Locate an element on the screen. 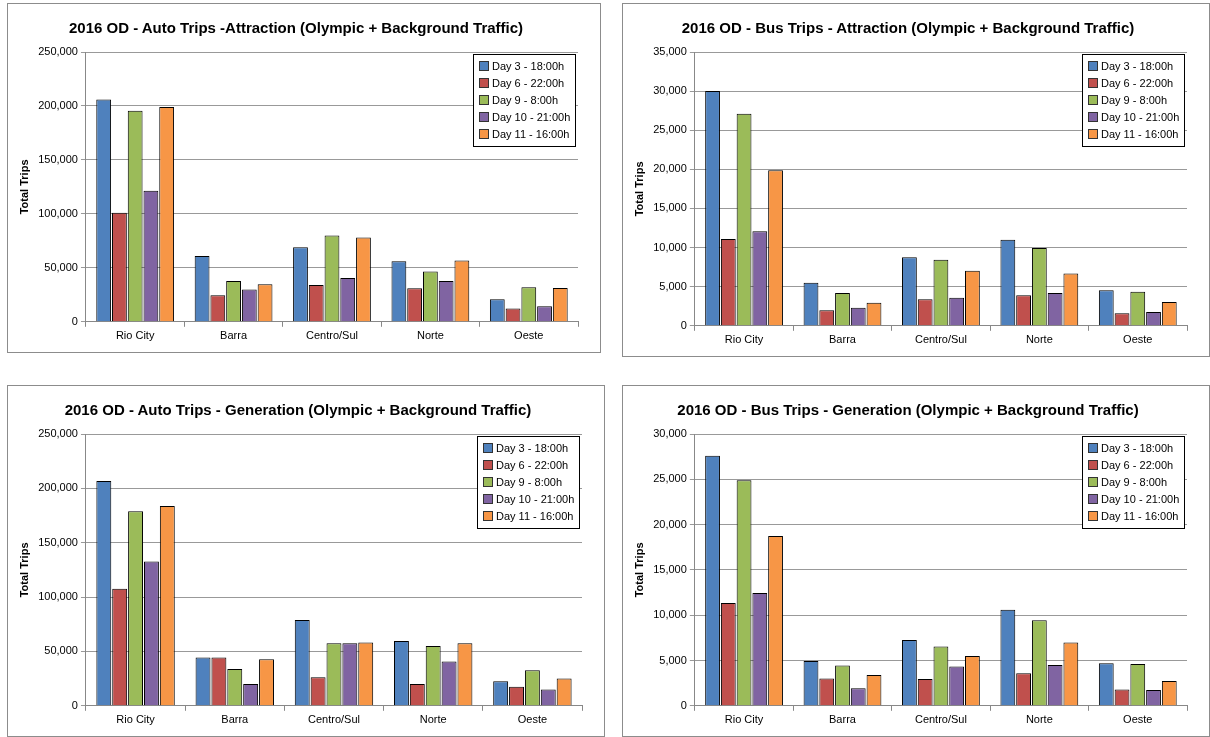 This screenshot has width=1210, height=737. chart-title: 2016 OD - Bus Trips - Attraction (Olympic + Background Traffic) is located at coordinates (908, 28).